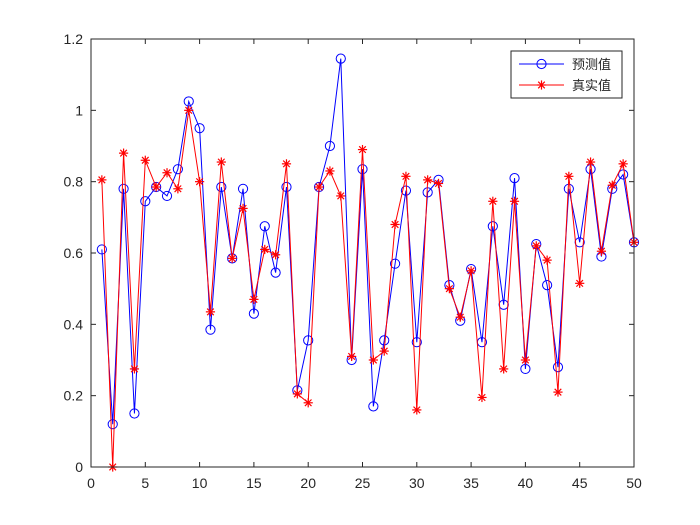 The height and width of the screenshot is (525, 700). What do you see at coordinates (541, 64) in the screenshot?
I see `legend-marker-predicted` at bounding box center [541, 64].